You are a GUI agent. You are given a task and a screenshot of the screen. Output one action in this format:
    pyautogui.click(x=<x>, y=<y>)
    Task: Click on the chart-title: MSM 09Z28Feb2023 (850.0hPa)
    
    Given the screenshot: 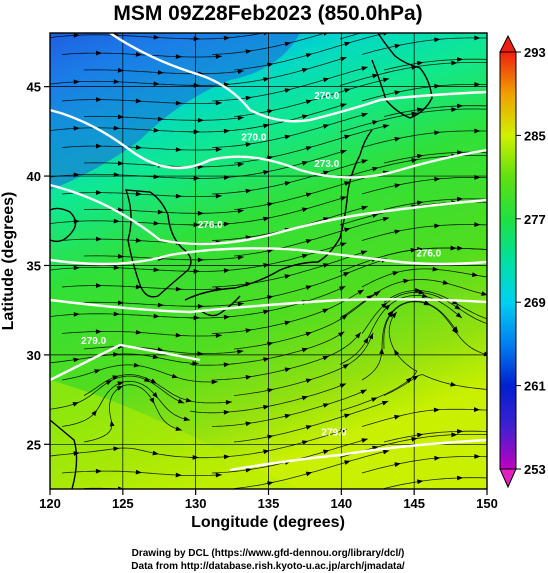 What is the action you would take?
    pyautogui.click(x=267, y=13)
    